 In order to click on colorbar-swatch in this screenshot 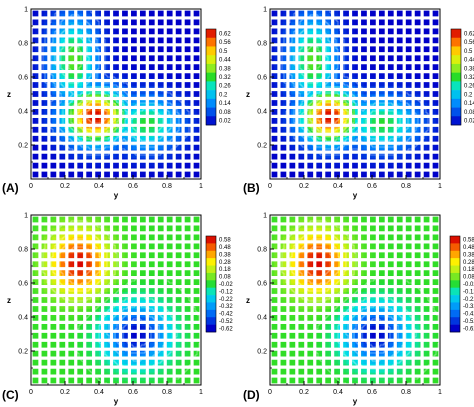, I will do `click(211, 121)`.